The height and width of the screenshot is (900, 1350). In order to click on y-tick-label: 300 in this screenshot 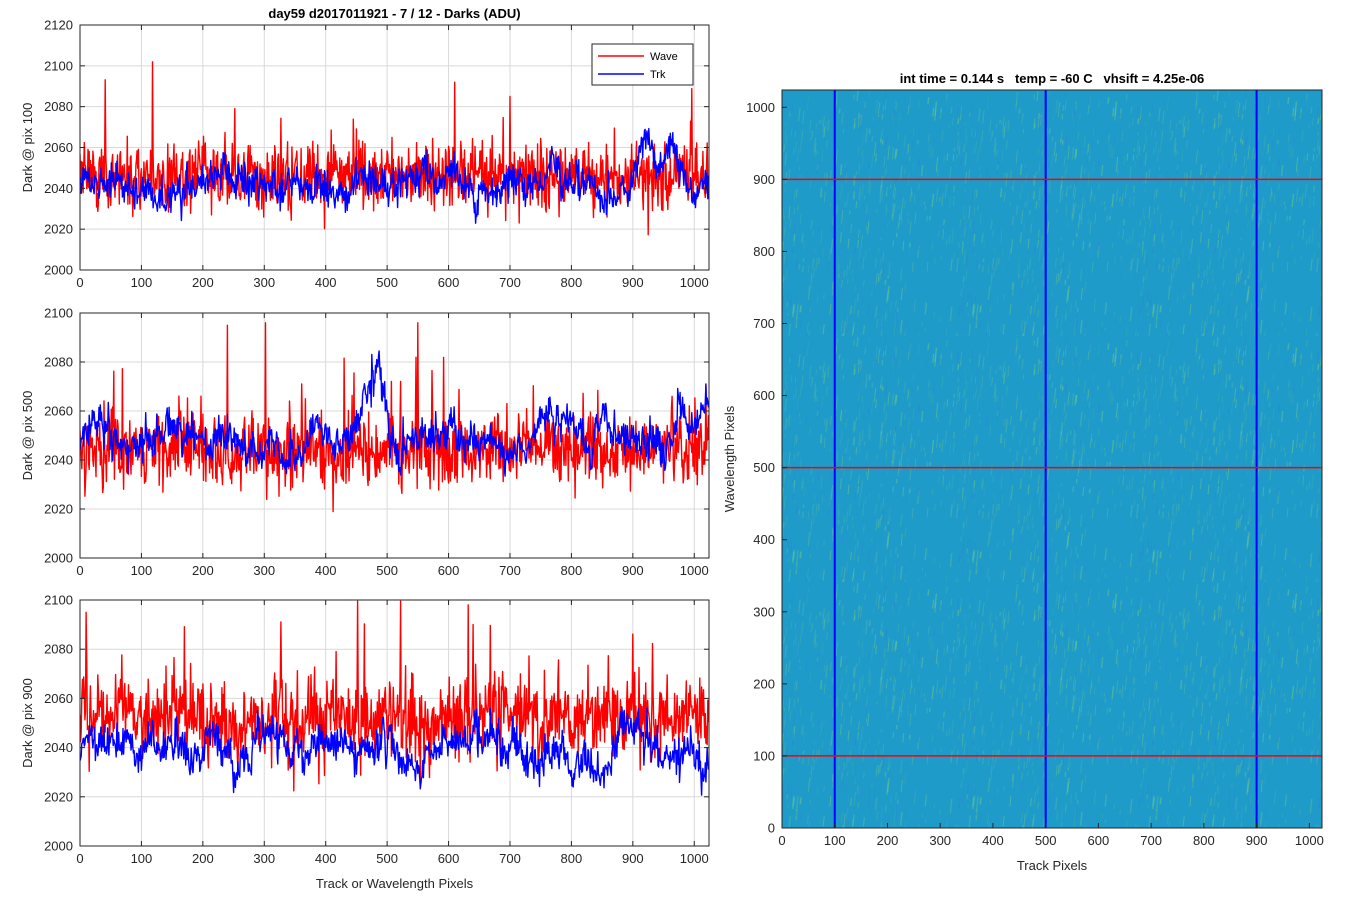, I will do `click(764, 611)`.